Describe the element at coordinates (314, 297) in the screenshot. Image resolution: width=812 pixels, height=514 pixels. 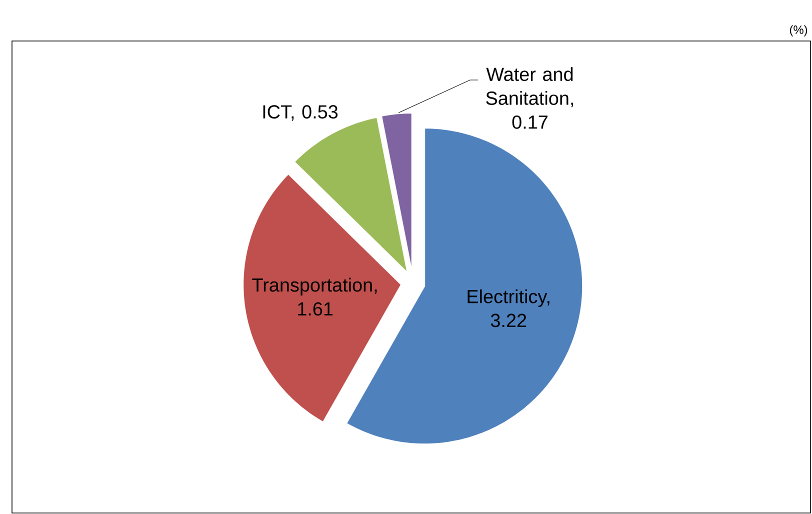
I see `data-label: Transportation, 1.61` at that location.